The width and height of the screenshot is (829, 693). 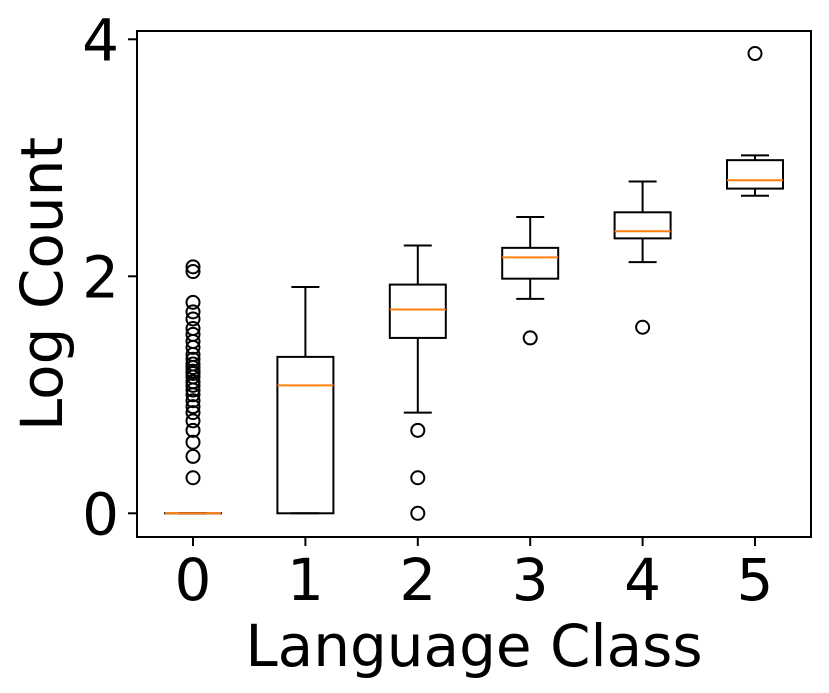 What do you see at coordinates (530, 580) in the screenshot?
I see `x-tick-label: 3` at bounding box center [530, 580].